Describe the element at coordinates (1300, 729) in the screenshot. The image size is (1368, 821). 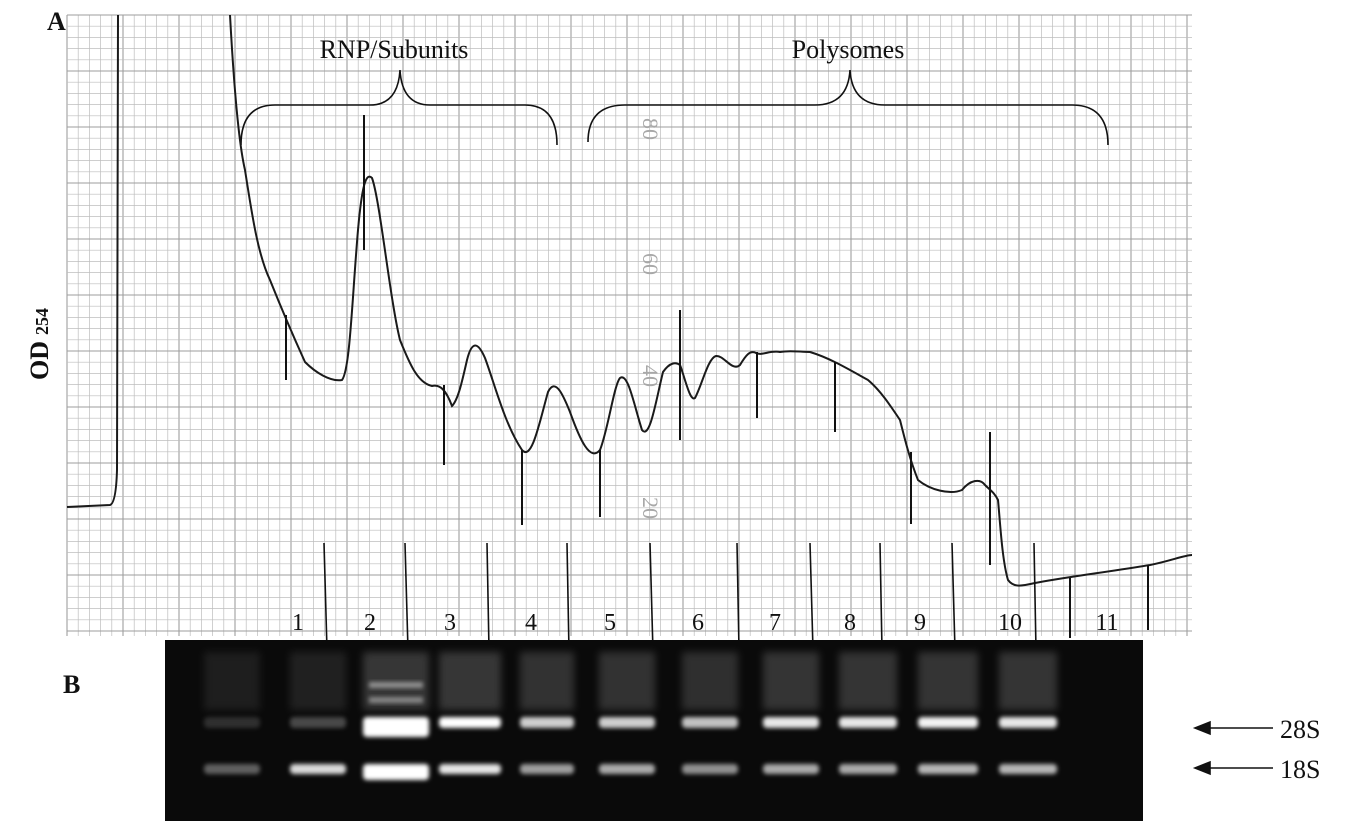
I see `band-label-28s: 28S` at that location.